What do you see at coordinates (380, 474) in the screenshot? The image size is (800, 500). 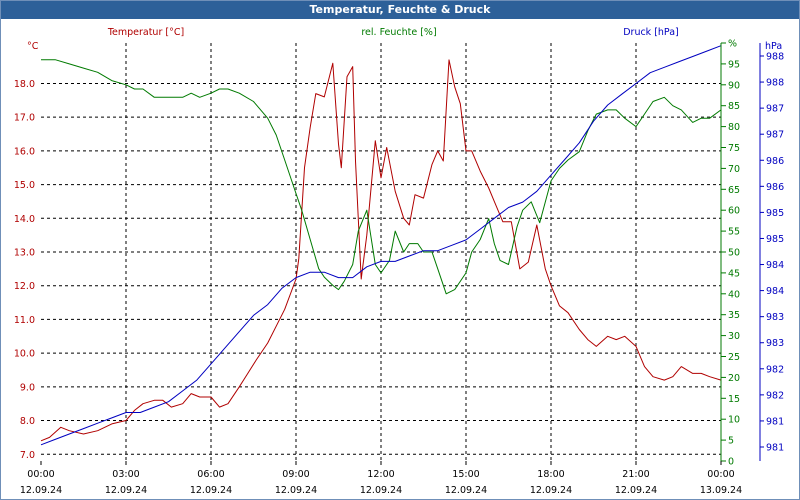 I see `time-tick-label: 12:00` at bounding box center [380, 474].